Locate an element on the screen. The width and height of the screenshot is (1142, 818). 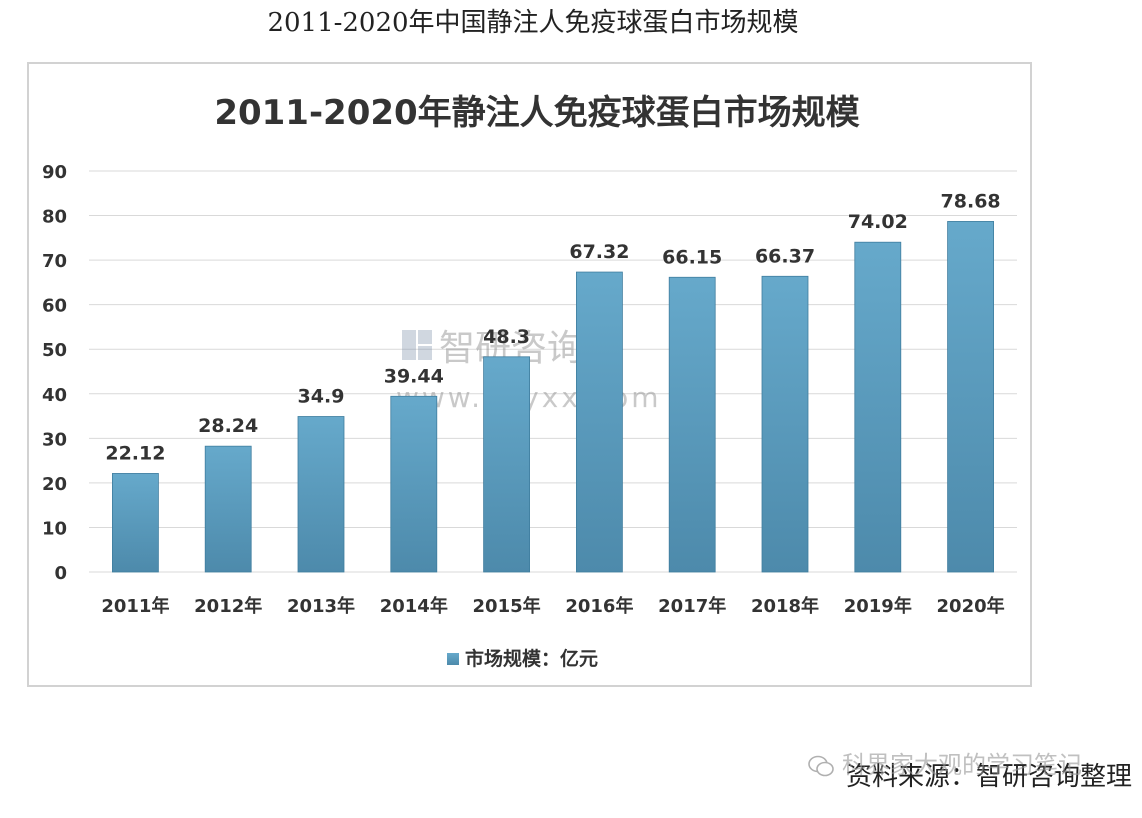
y-tick-label: 80 is located at coordinates (54, 217).